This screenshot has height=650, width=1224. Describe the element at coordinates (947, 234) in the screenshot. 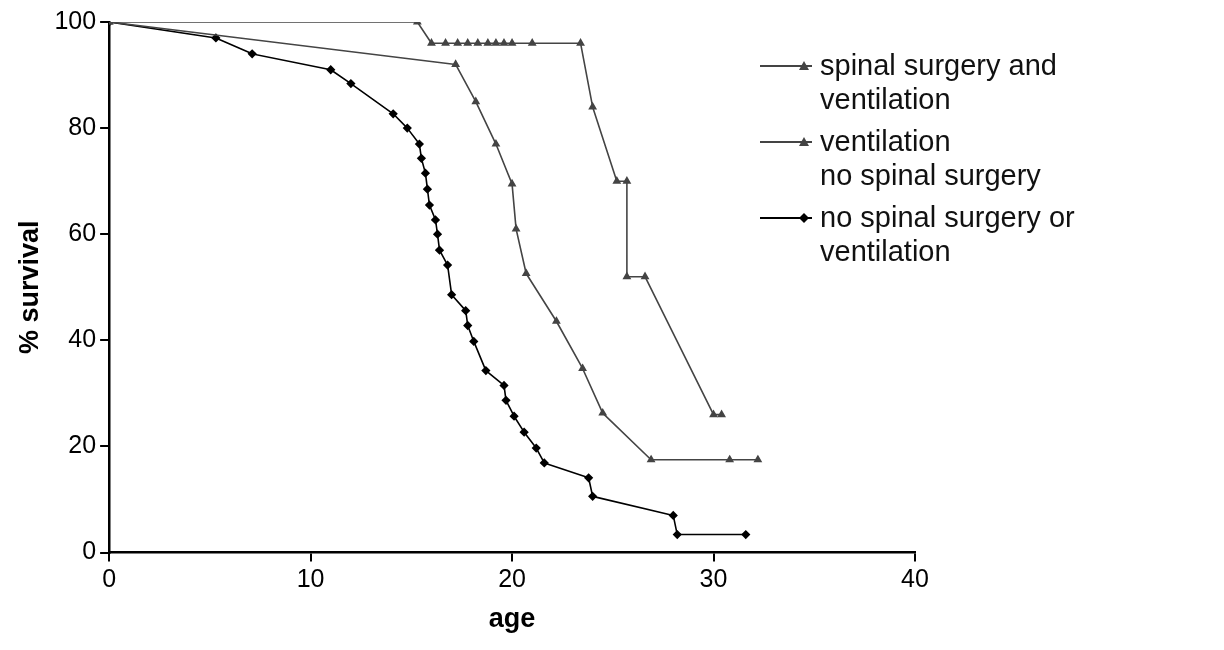

I see `legend-label: no spinal surgery or ventilation` at that location.